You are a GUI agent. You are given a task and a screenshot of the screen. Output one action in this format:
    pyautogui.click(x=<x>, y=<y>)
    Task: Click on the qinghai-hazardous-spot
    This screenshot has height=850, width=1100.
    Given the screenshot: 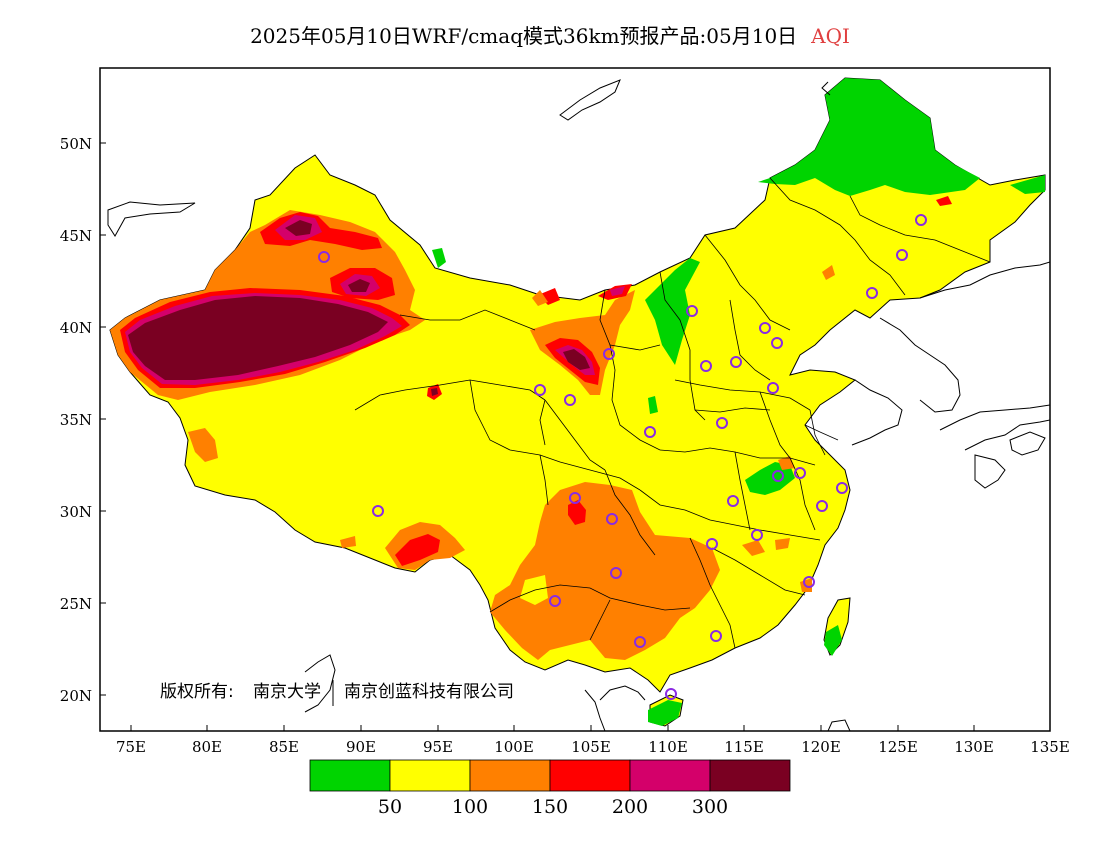 What is the action you would take?
    pyautogui.click(x=434, y=392)
    